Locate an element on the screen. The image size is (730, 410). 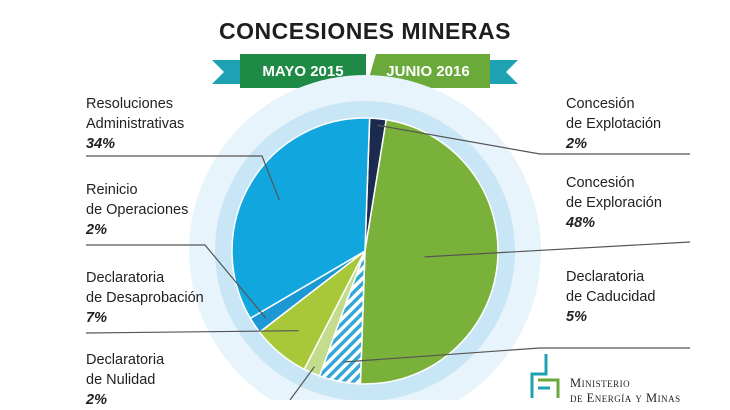
label-explotacion-line2: de Explotación is located at coordinates (614, 124).